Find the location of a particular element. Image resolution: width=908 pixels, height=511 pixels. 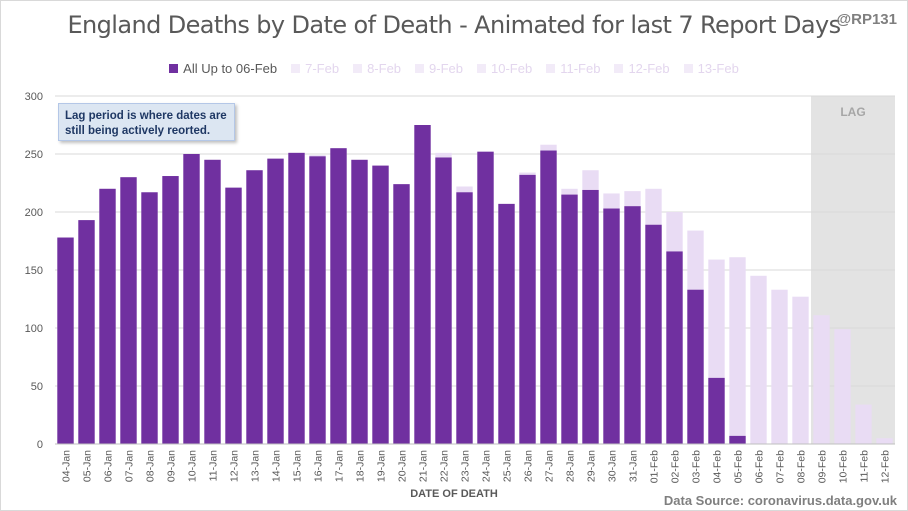

x-tick-label-24-Jan: 24-Jan is located at coordinates (487, 466).